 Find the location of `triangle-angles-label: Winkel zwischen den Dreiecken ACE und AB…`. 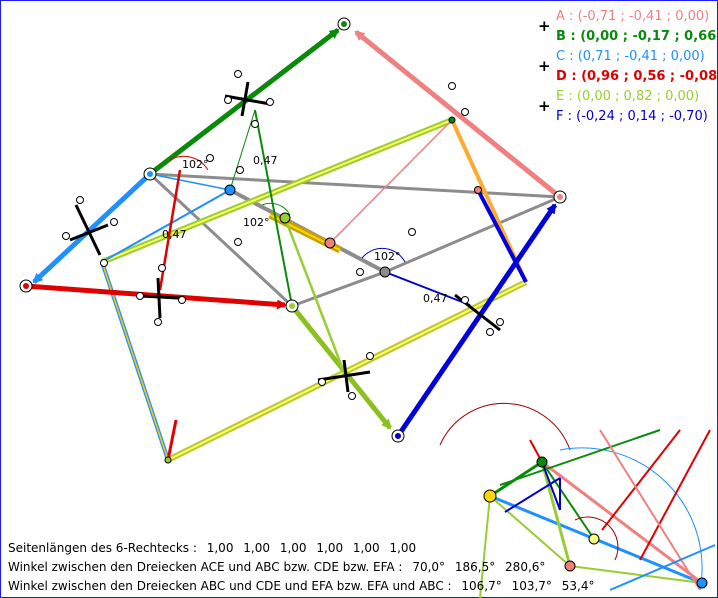

triangle-angles-label: Winkel zwischen den Dreiecken ACE und AB… is located at coordinates (205, 567).